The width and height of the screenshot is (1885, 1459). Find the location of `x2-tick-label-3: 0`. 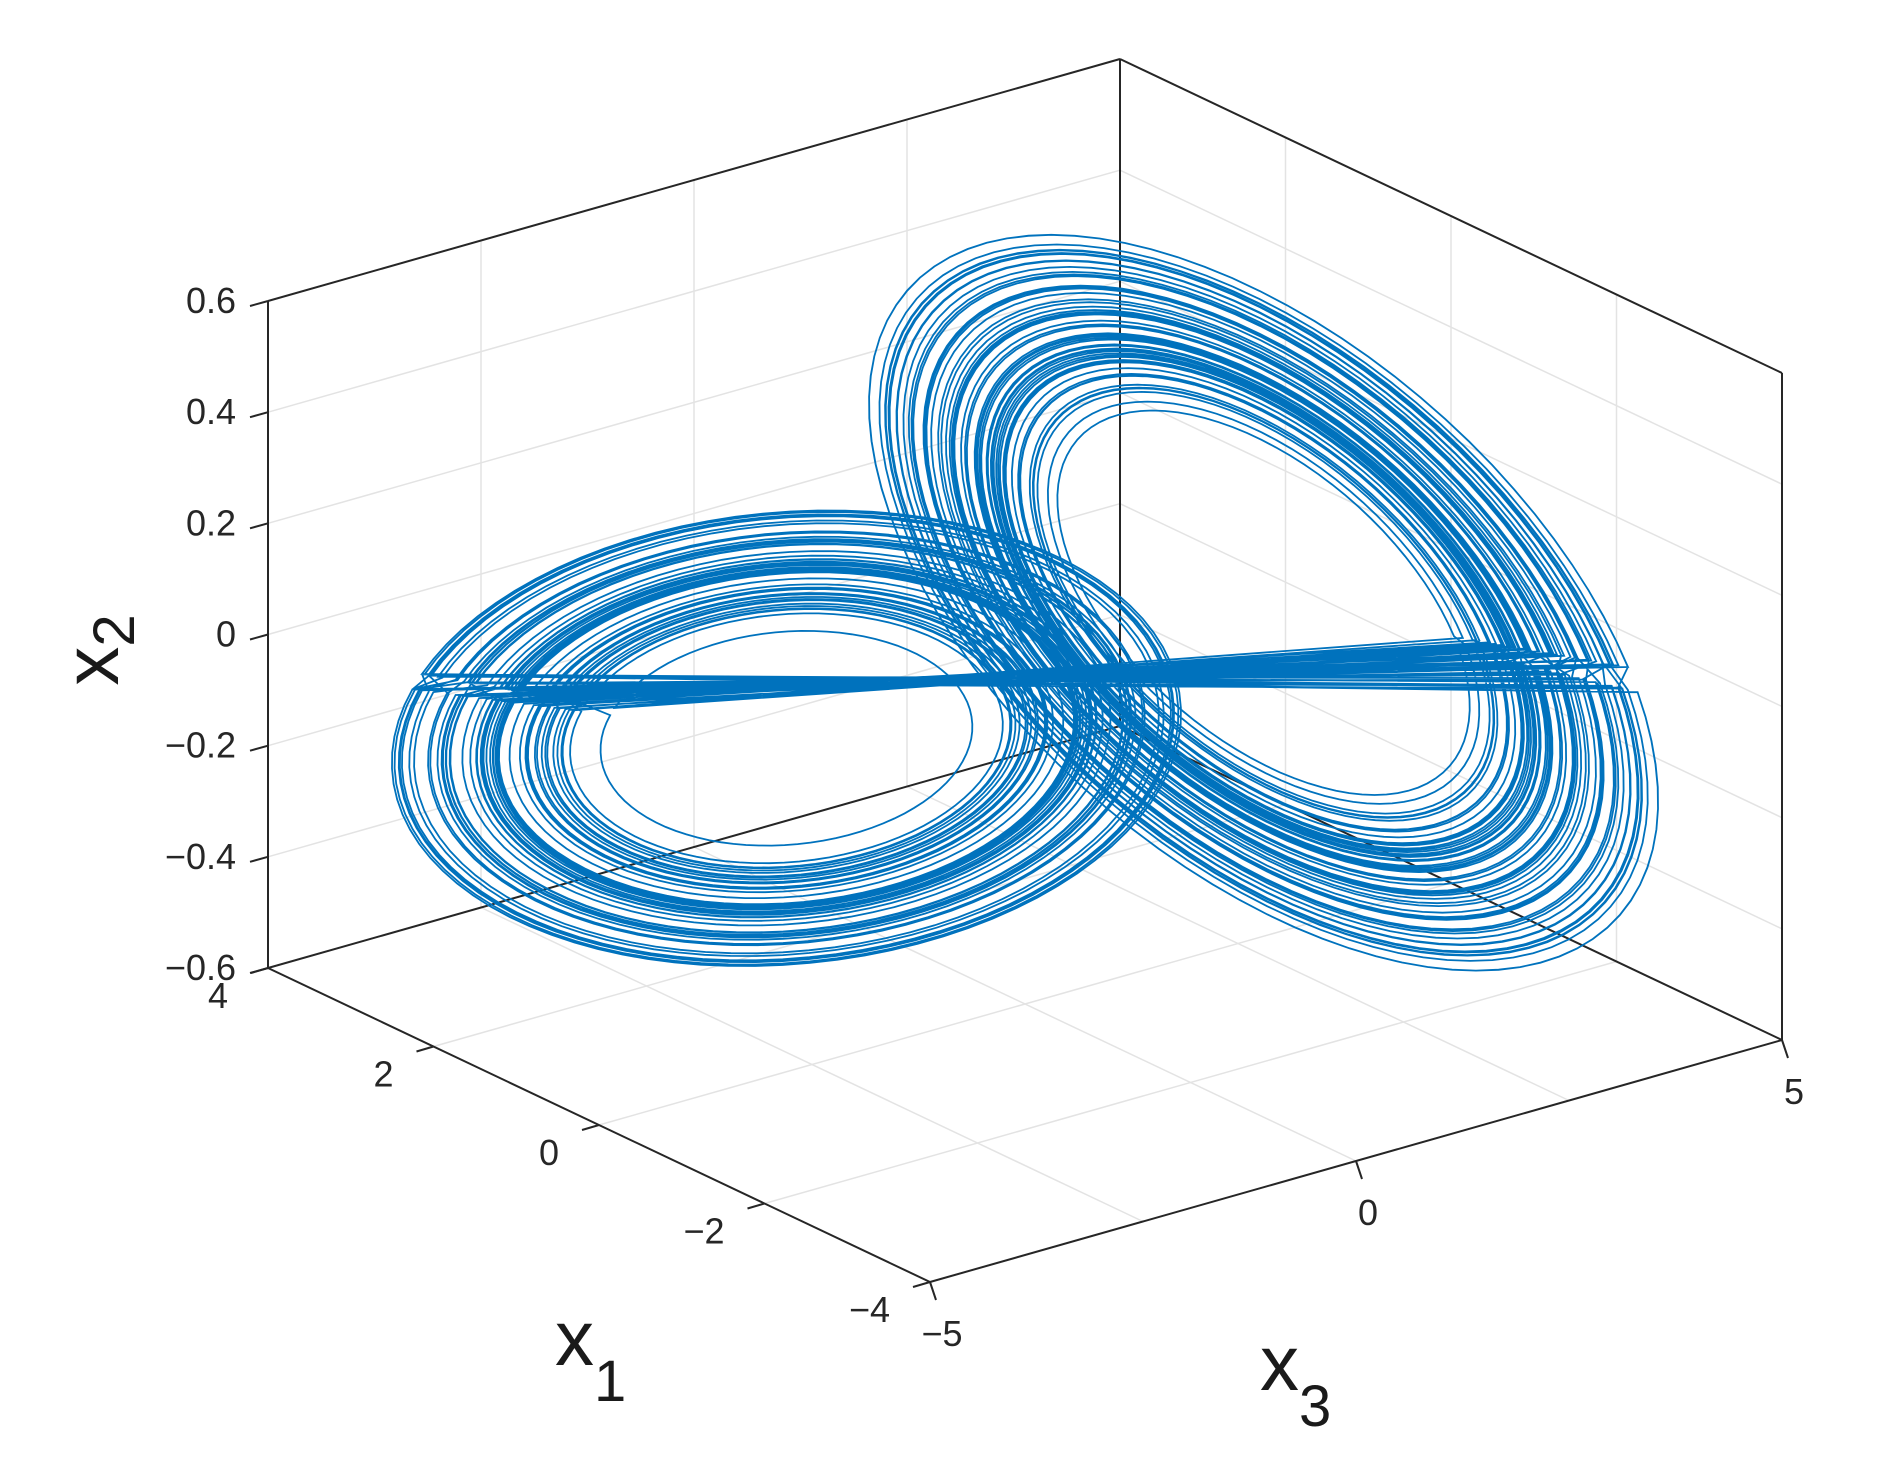

x2-tick-label-3: 0 is located at coordinates (226, 634).